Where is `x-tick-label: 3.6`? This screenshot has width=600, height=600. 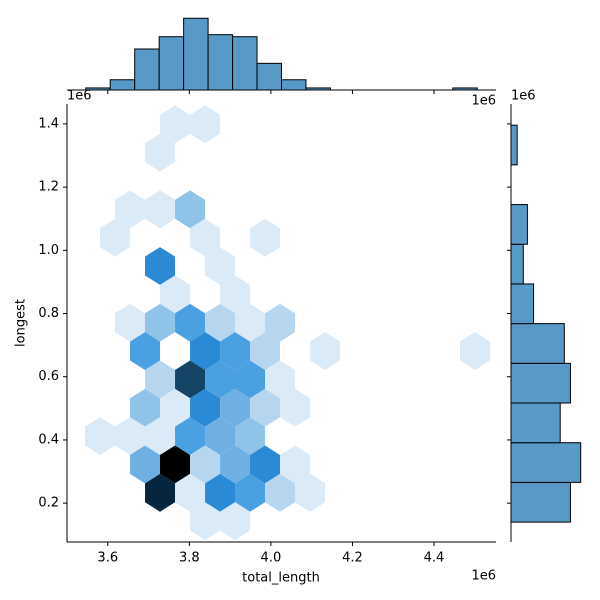 x-tick-label: 3.6 is located at coordinates (107, 558).